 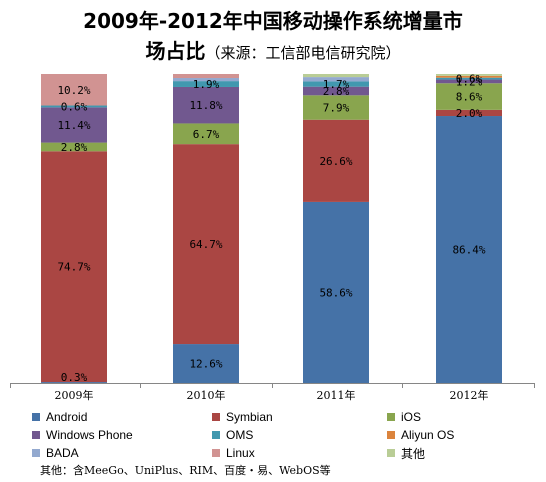 I want to click on legend-item: OMS, so click(x=232, y=435).